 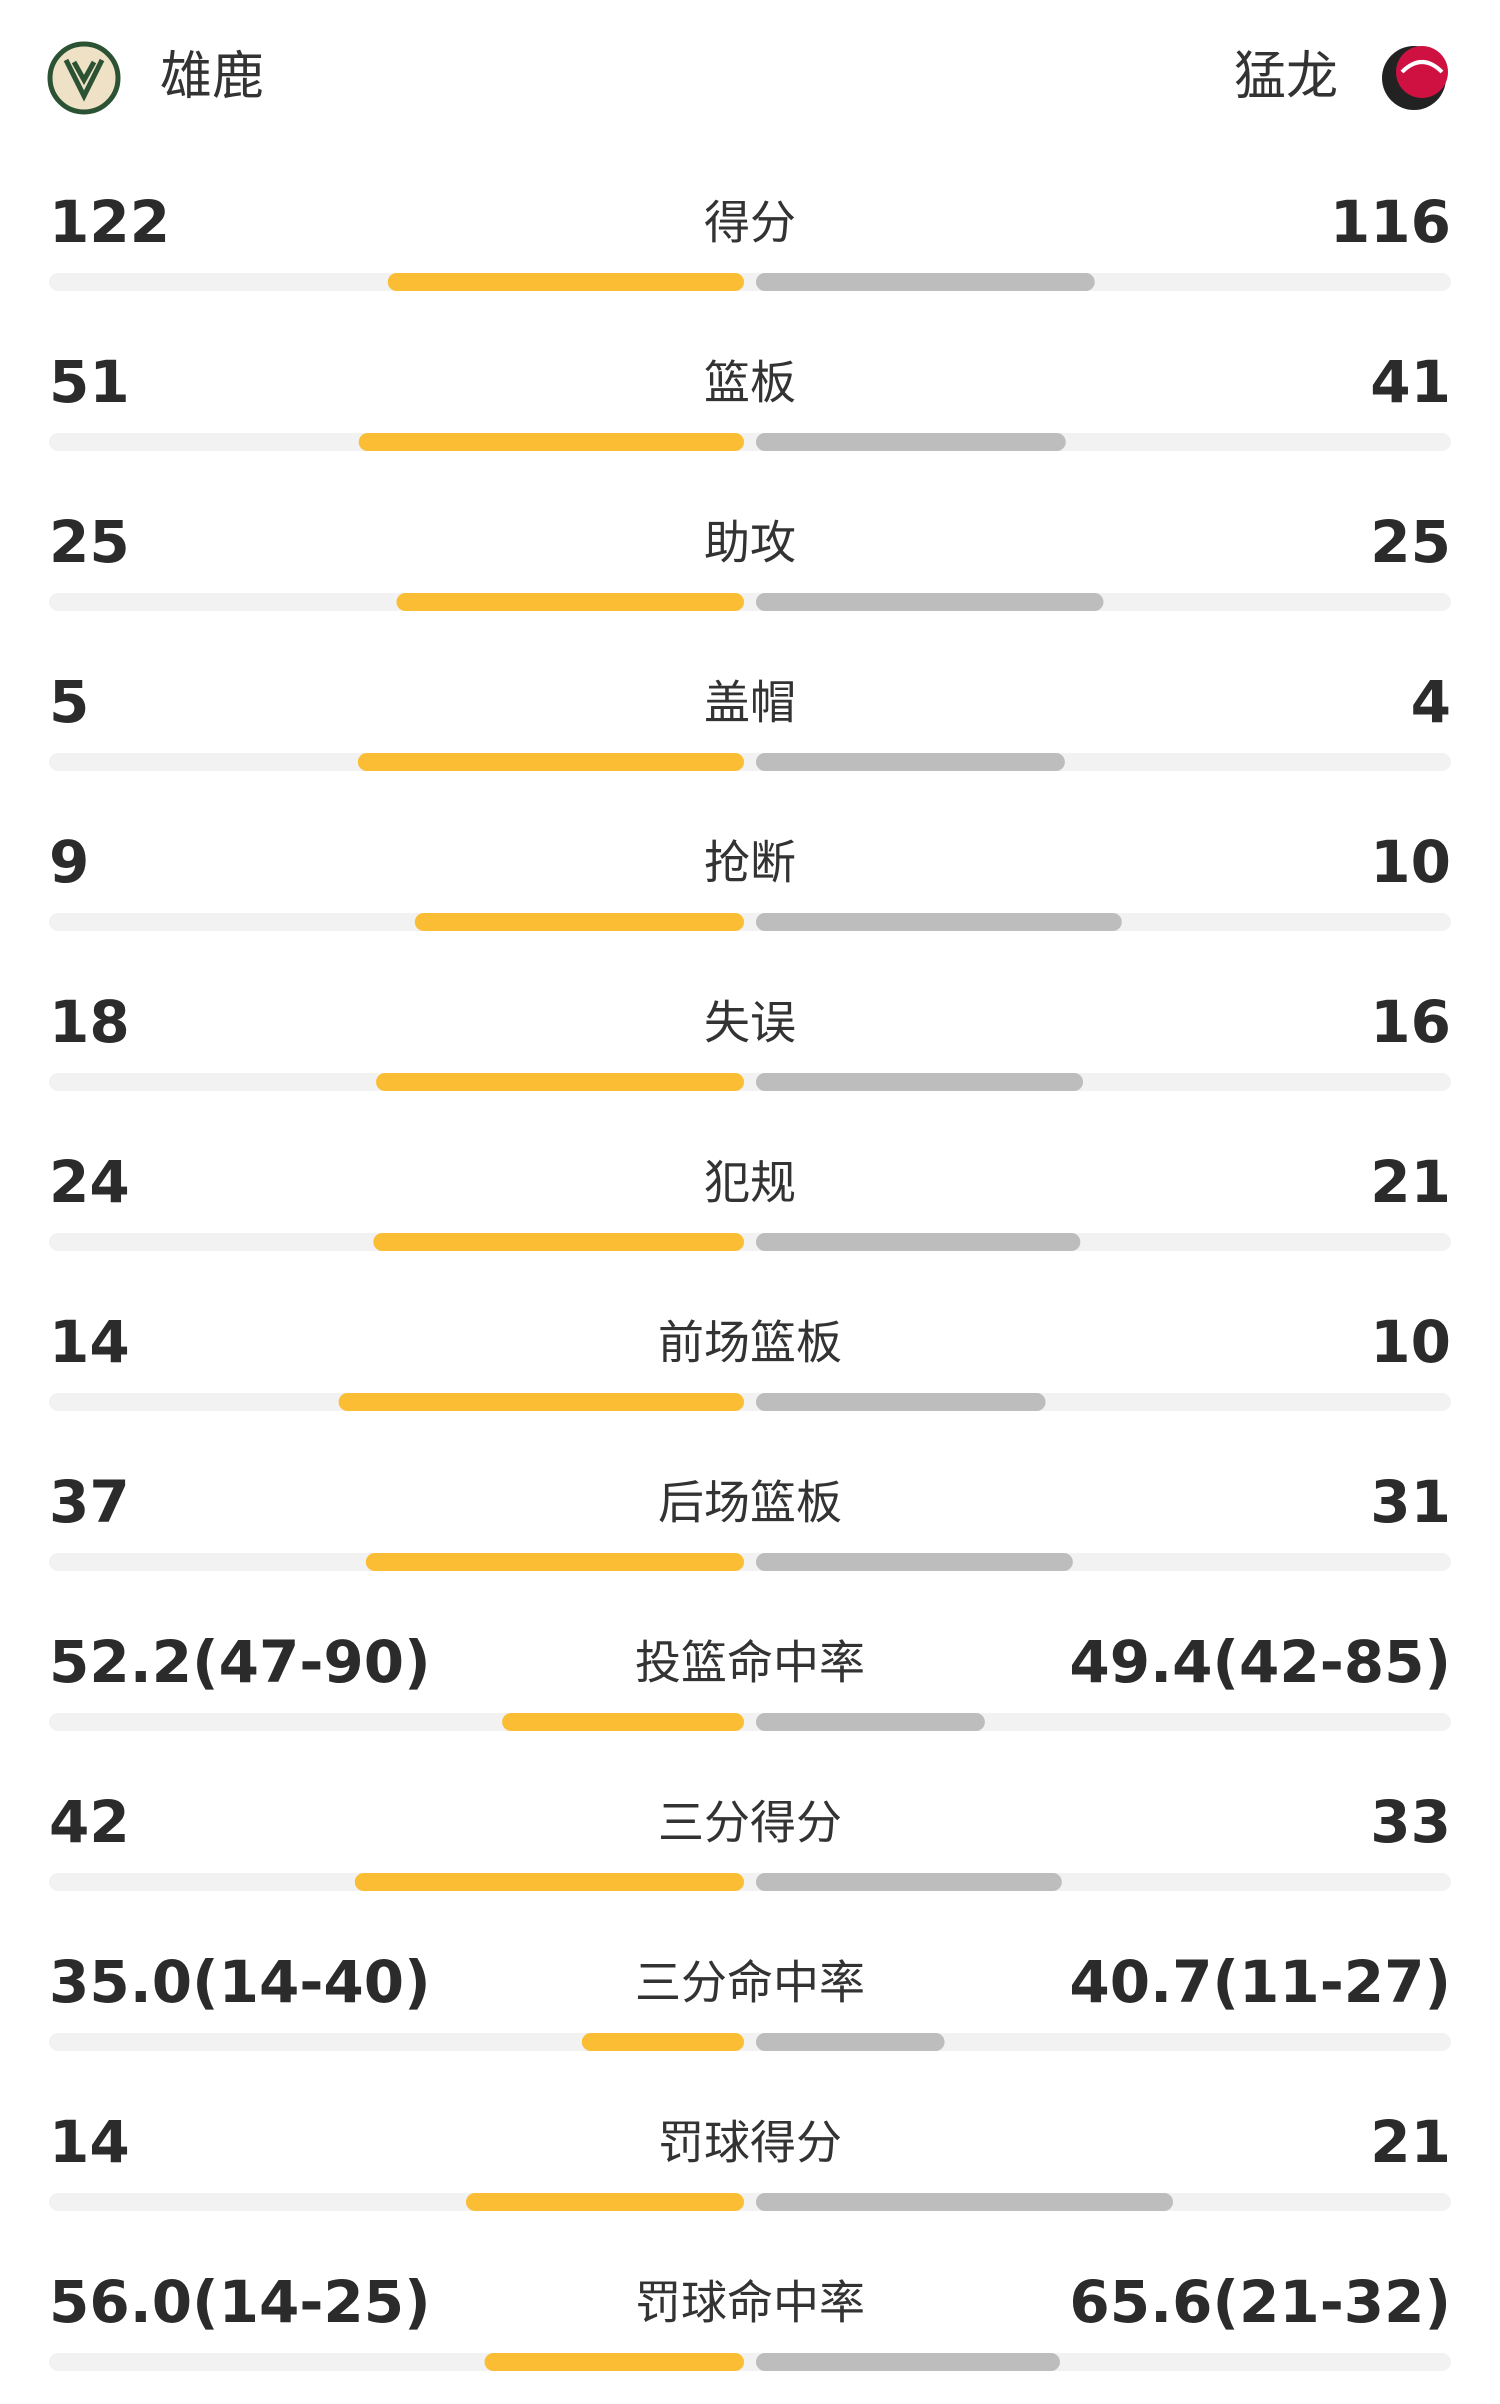 What do you see at coordinates (69, 862) in the screenshot?
I see `home-value: 9` at bounding box center [69, 862].